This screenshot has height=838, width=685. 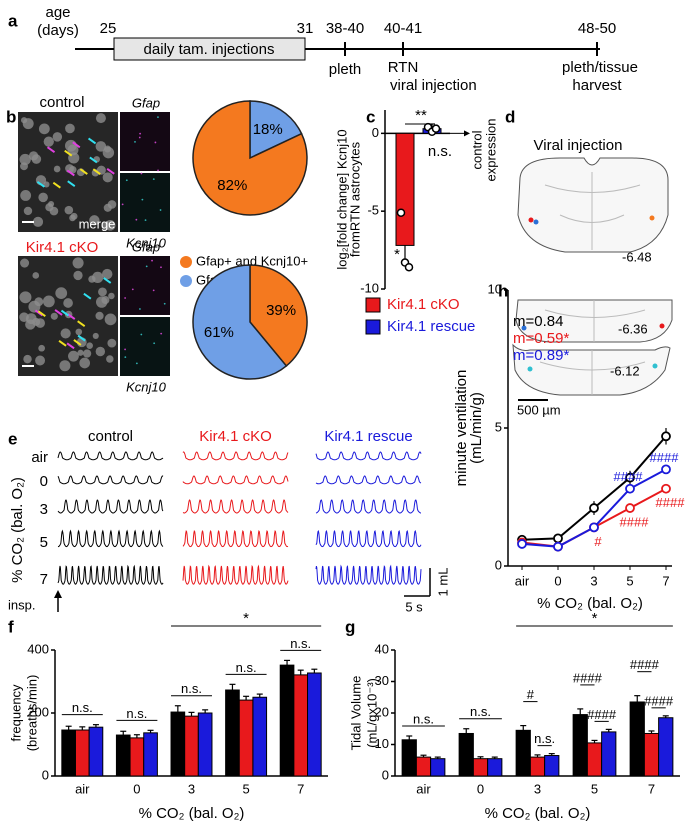 What do you see at coordinates (39, 457) in the screenshot?
I see `condition-label: air` at bounding box center [39, 457].